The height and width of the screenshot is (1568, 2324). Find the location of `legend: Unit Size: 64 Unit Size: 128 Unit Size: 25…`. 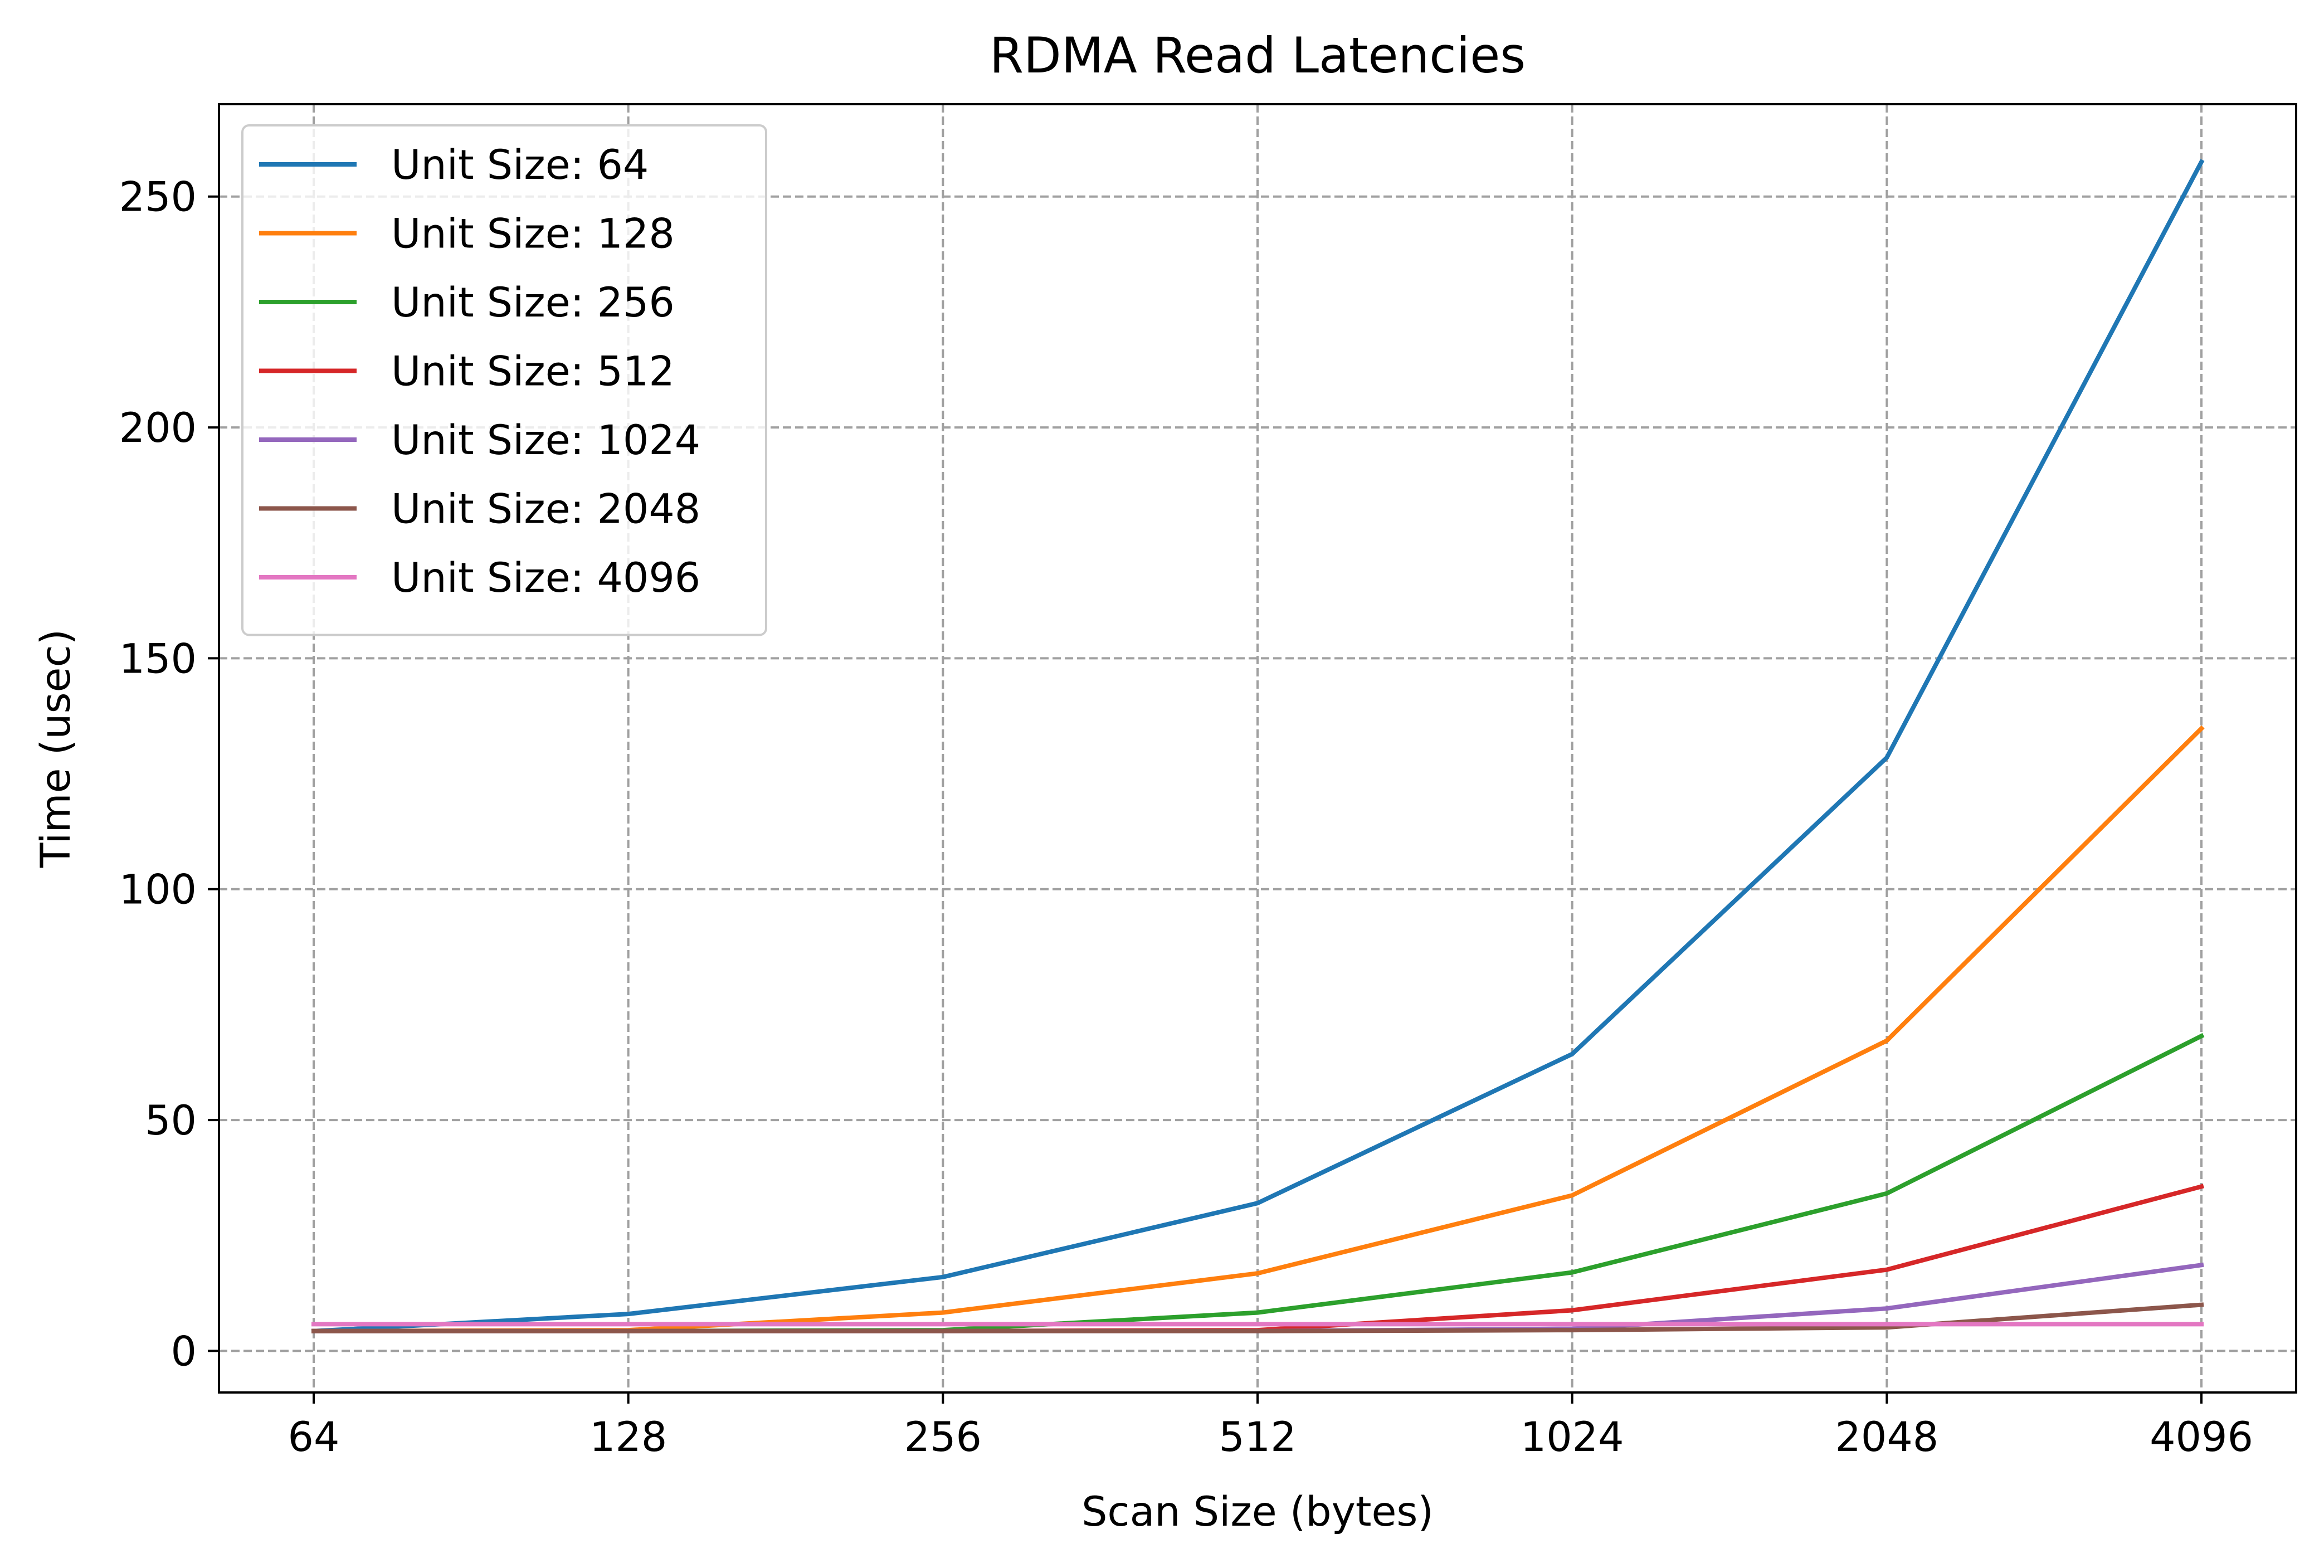

legend: Unit Size: 64 Unit Size: 128 Unit Size: 25… is located at coordinates (504, 380).